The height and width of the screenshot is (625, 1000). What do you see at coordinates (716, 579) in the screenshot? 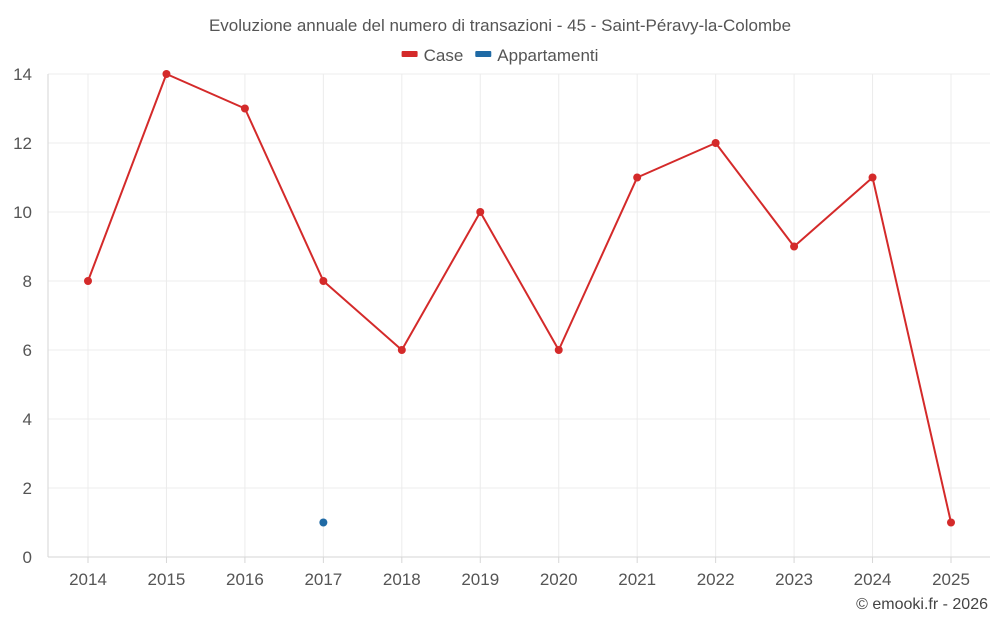
I see `x-tick-label: 2022` at bounding box center [716, 579].